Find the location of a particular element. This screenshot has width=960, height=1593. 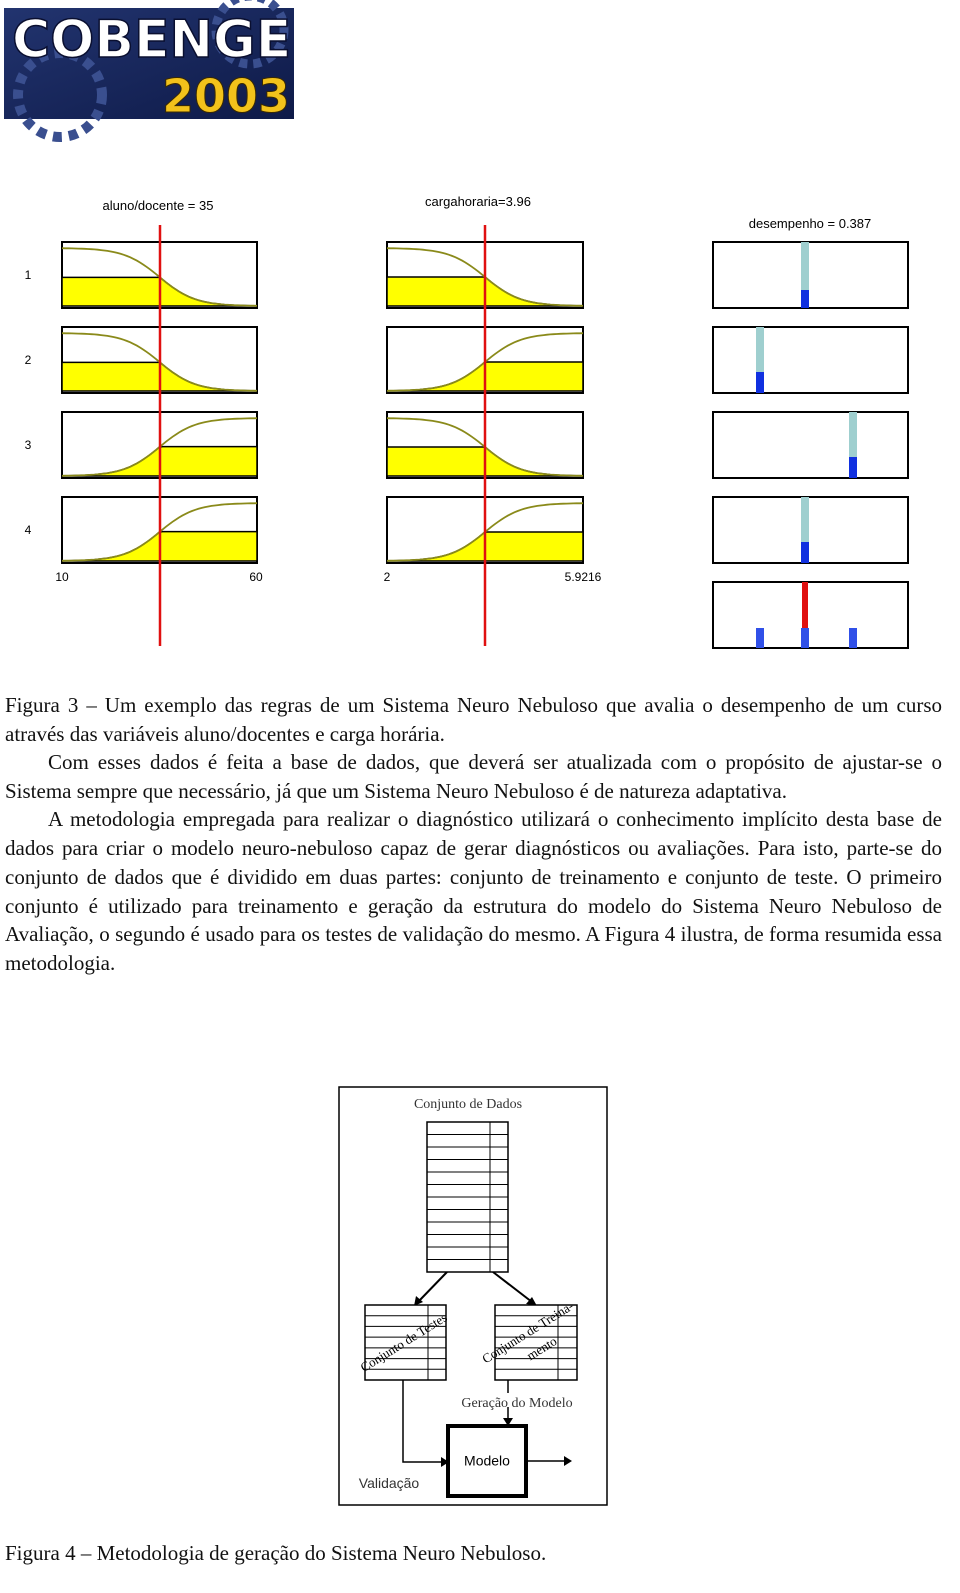

rule-number: 1 is located at coordinates (28, 275).